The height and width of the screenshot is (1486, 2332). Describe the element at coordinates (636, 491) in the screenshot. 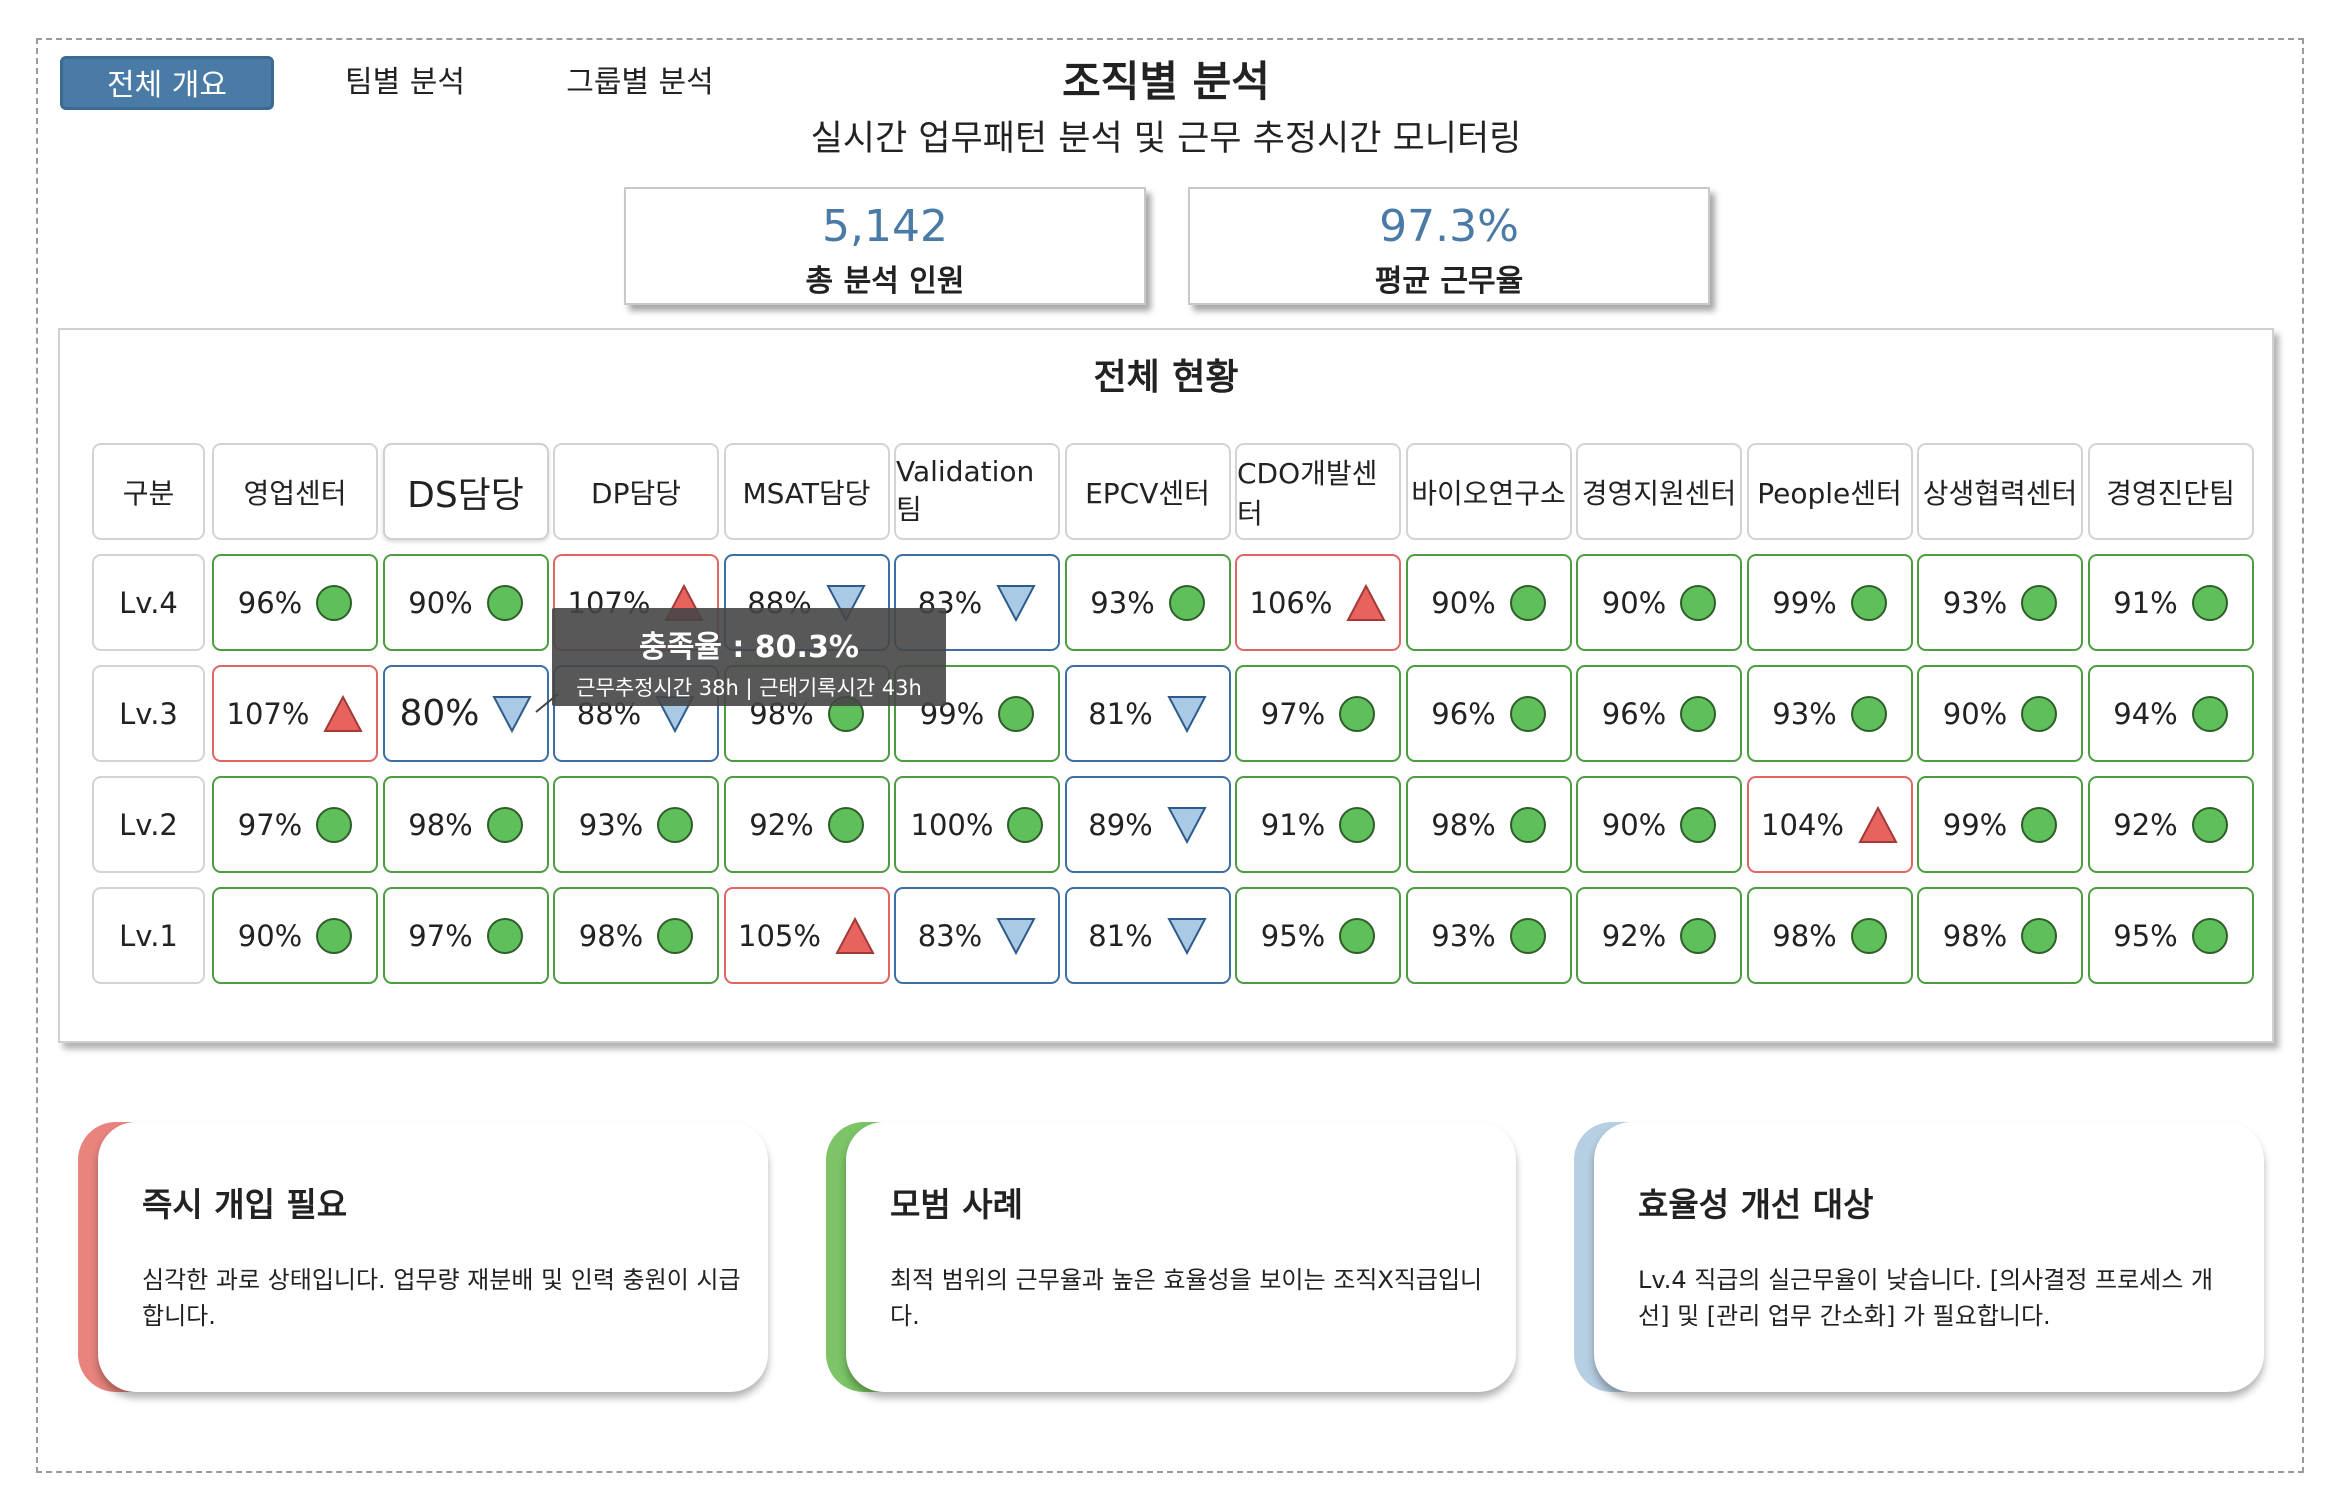

I see `column-header: DP담당` at that location.